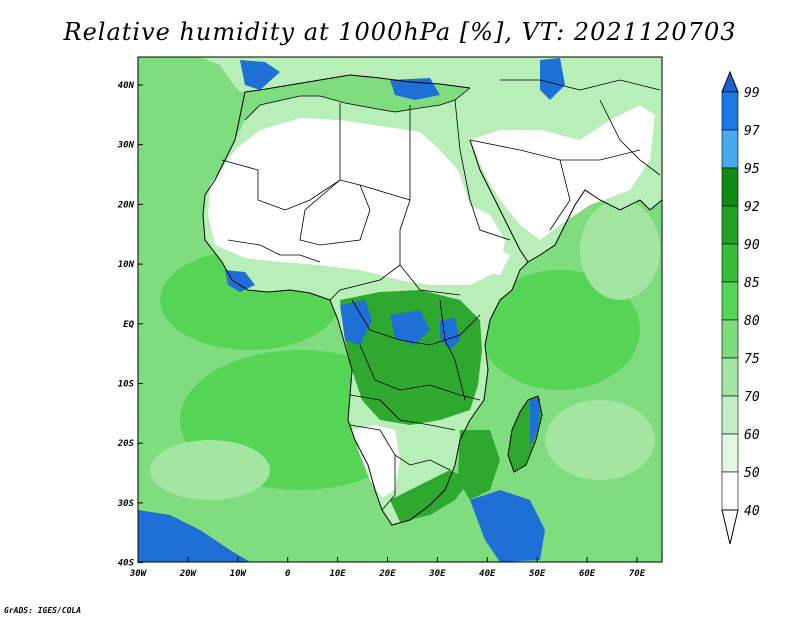 The height and width of the screenshot is (618, 800). What do you see at coordinates (485, 260) in the screenshot?
I see `dry-horn` at bounding box center [485, 260].